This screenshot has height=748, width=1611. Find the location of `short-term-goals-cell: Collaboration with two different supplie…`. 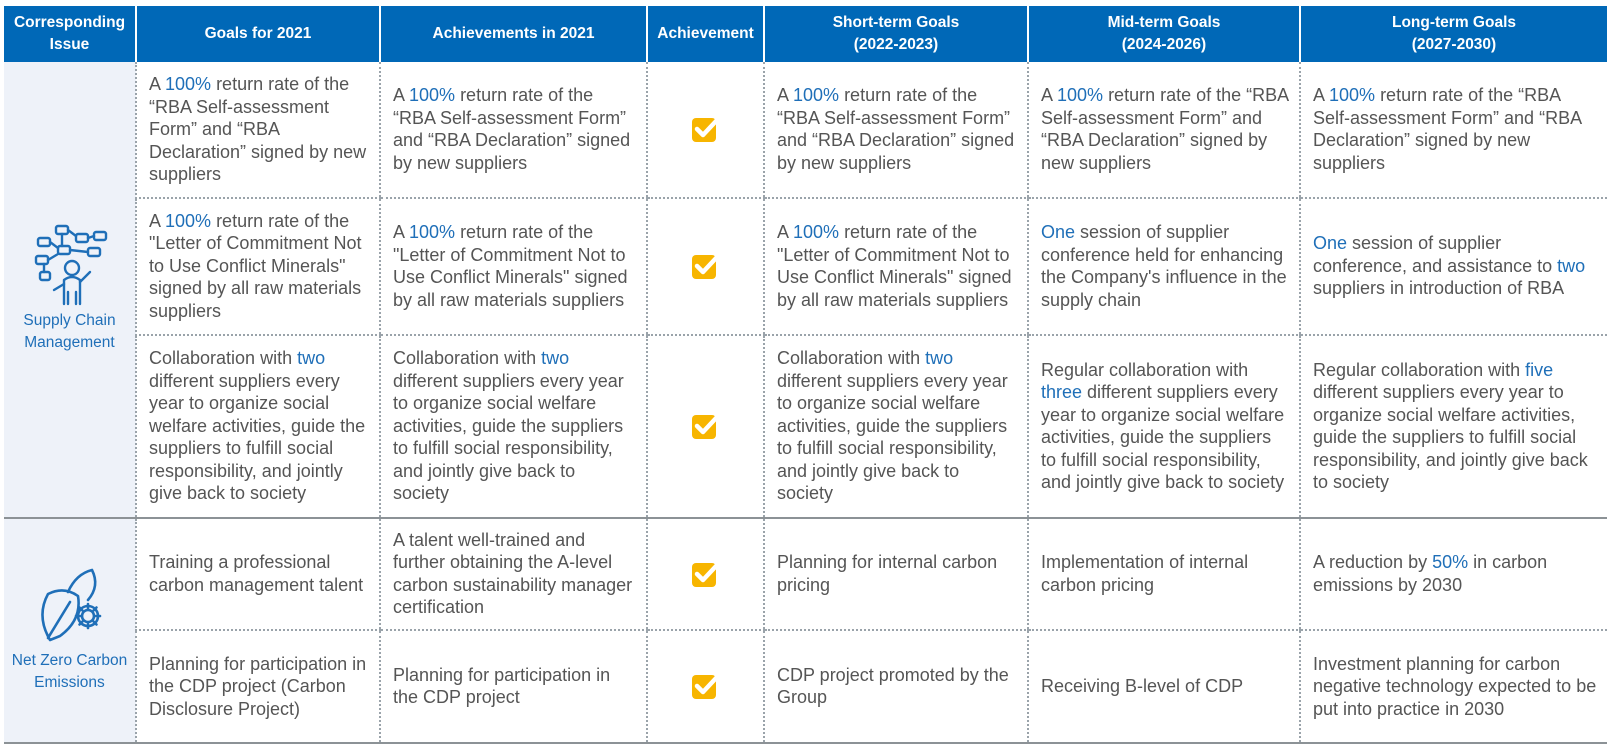

short-term-goals-cell: Collaboration with two different supplie… is located at coordinates (895, 426).